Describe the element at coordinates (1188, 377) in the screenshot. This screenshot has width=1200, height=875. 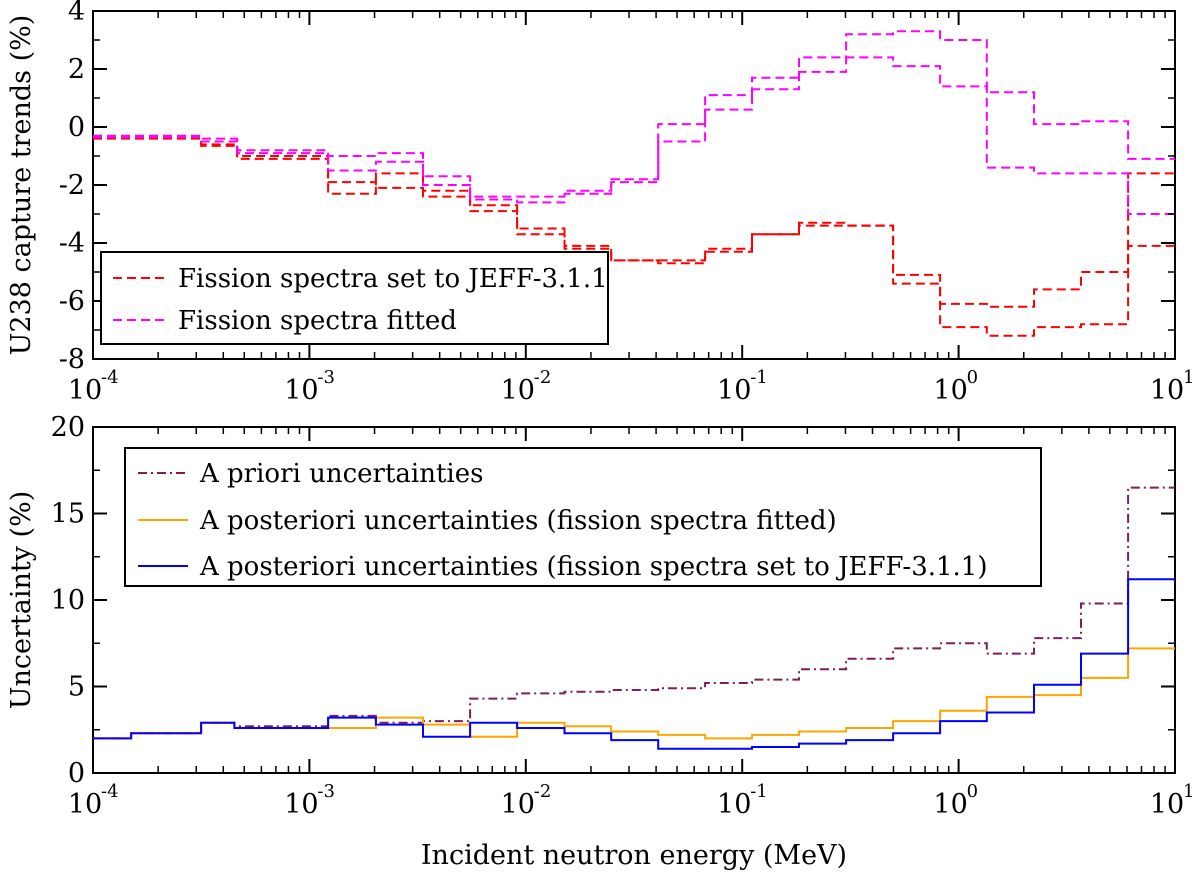
I see `top-x-tick-exponent: 1` at that location.